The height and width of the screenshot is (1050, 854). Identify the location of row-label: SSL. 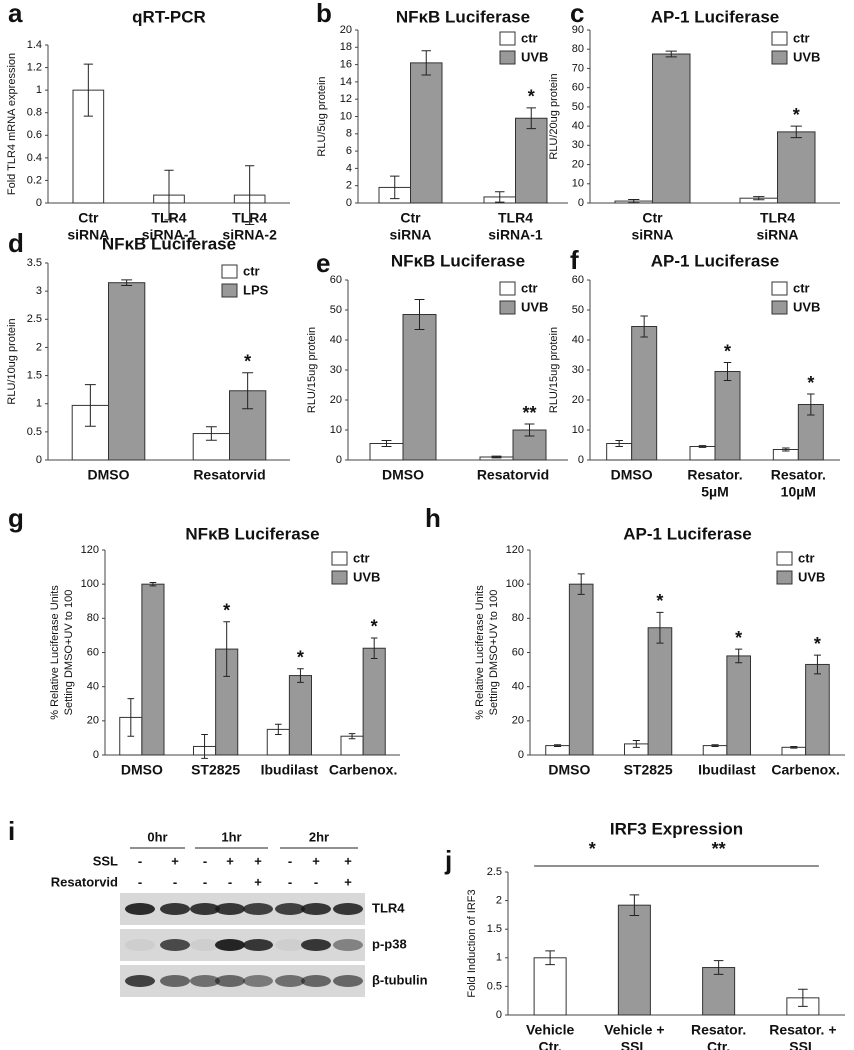
(105, 860).